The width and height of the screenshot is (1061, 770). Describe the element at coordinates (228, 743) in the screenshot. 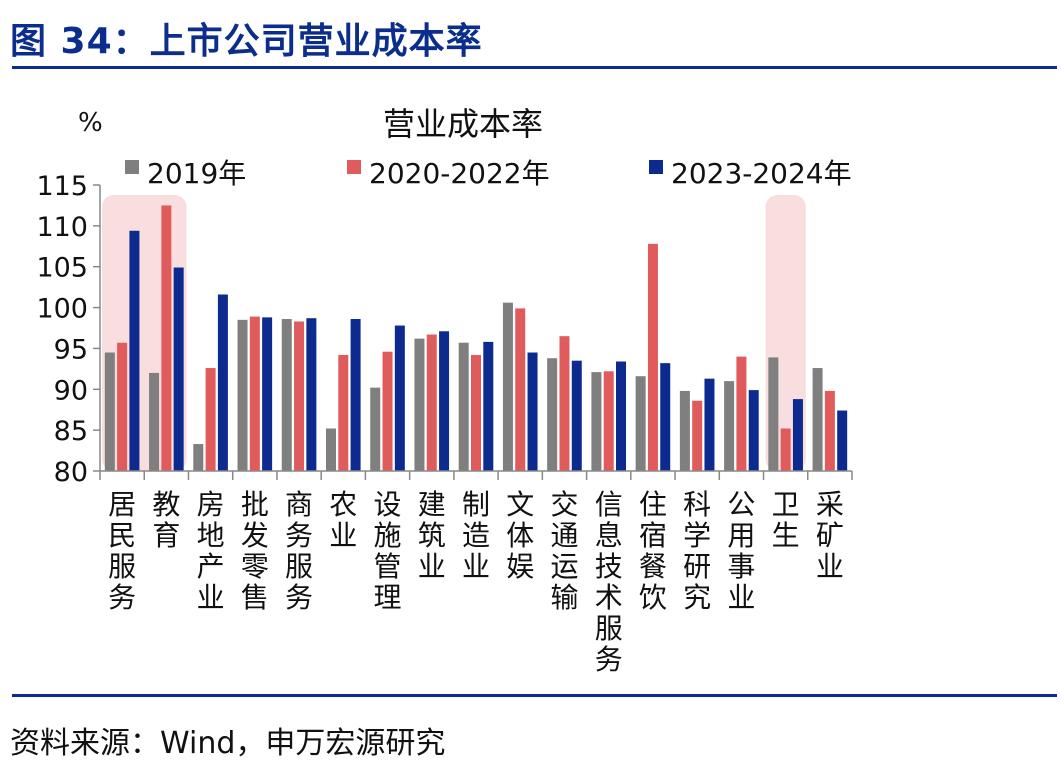

I see `source-note: 资料来源：Wind，申万宏源研究` at that location.